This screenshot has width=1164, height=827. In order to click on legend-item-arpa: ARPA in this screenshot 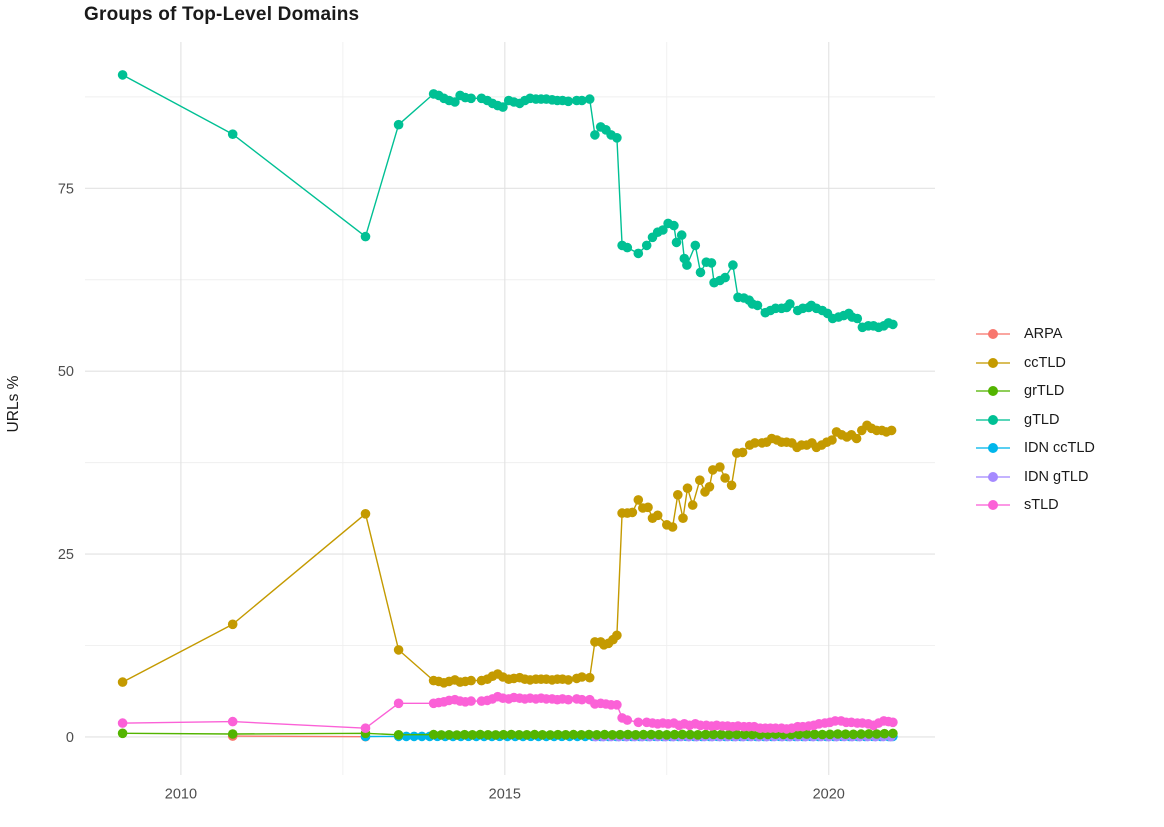, I will do `click(1035, 334)`.